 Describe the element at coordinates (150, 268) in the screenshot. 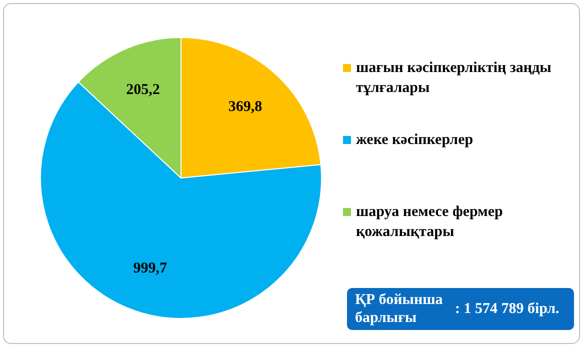

I see `data-label: 999,7` at that location.